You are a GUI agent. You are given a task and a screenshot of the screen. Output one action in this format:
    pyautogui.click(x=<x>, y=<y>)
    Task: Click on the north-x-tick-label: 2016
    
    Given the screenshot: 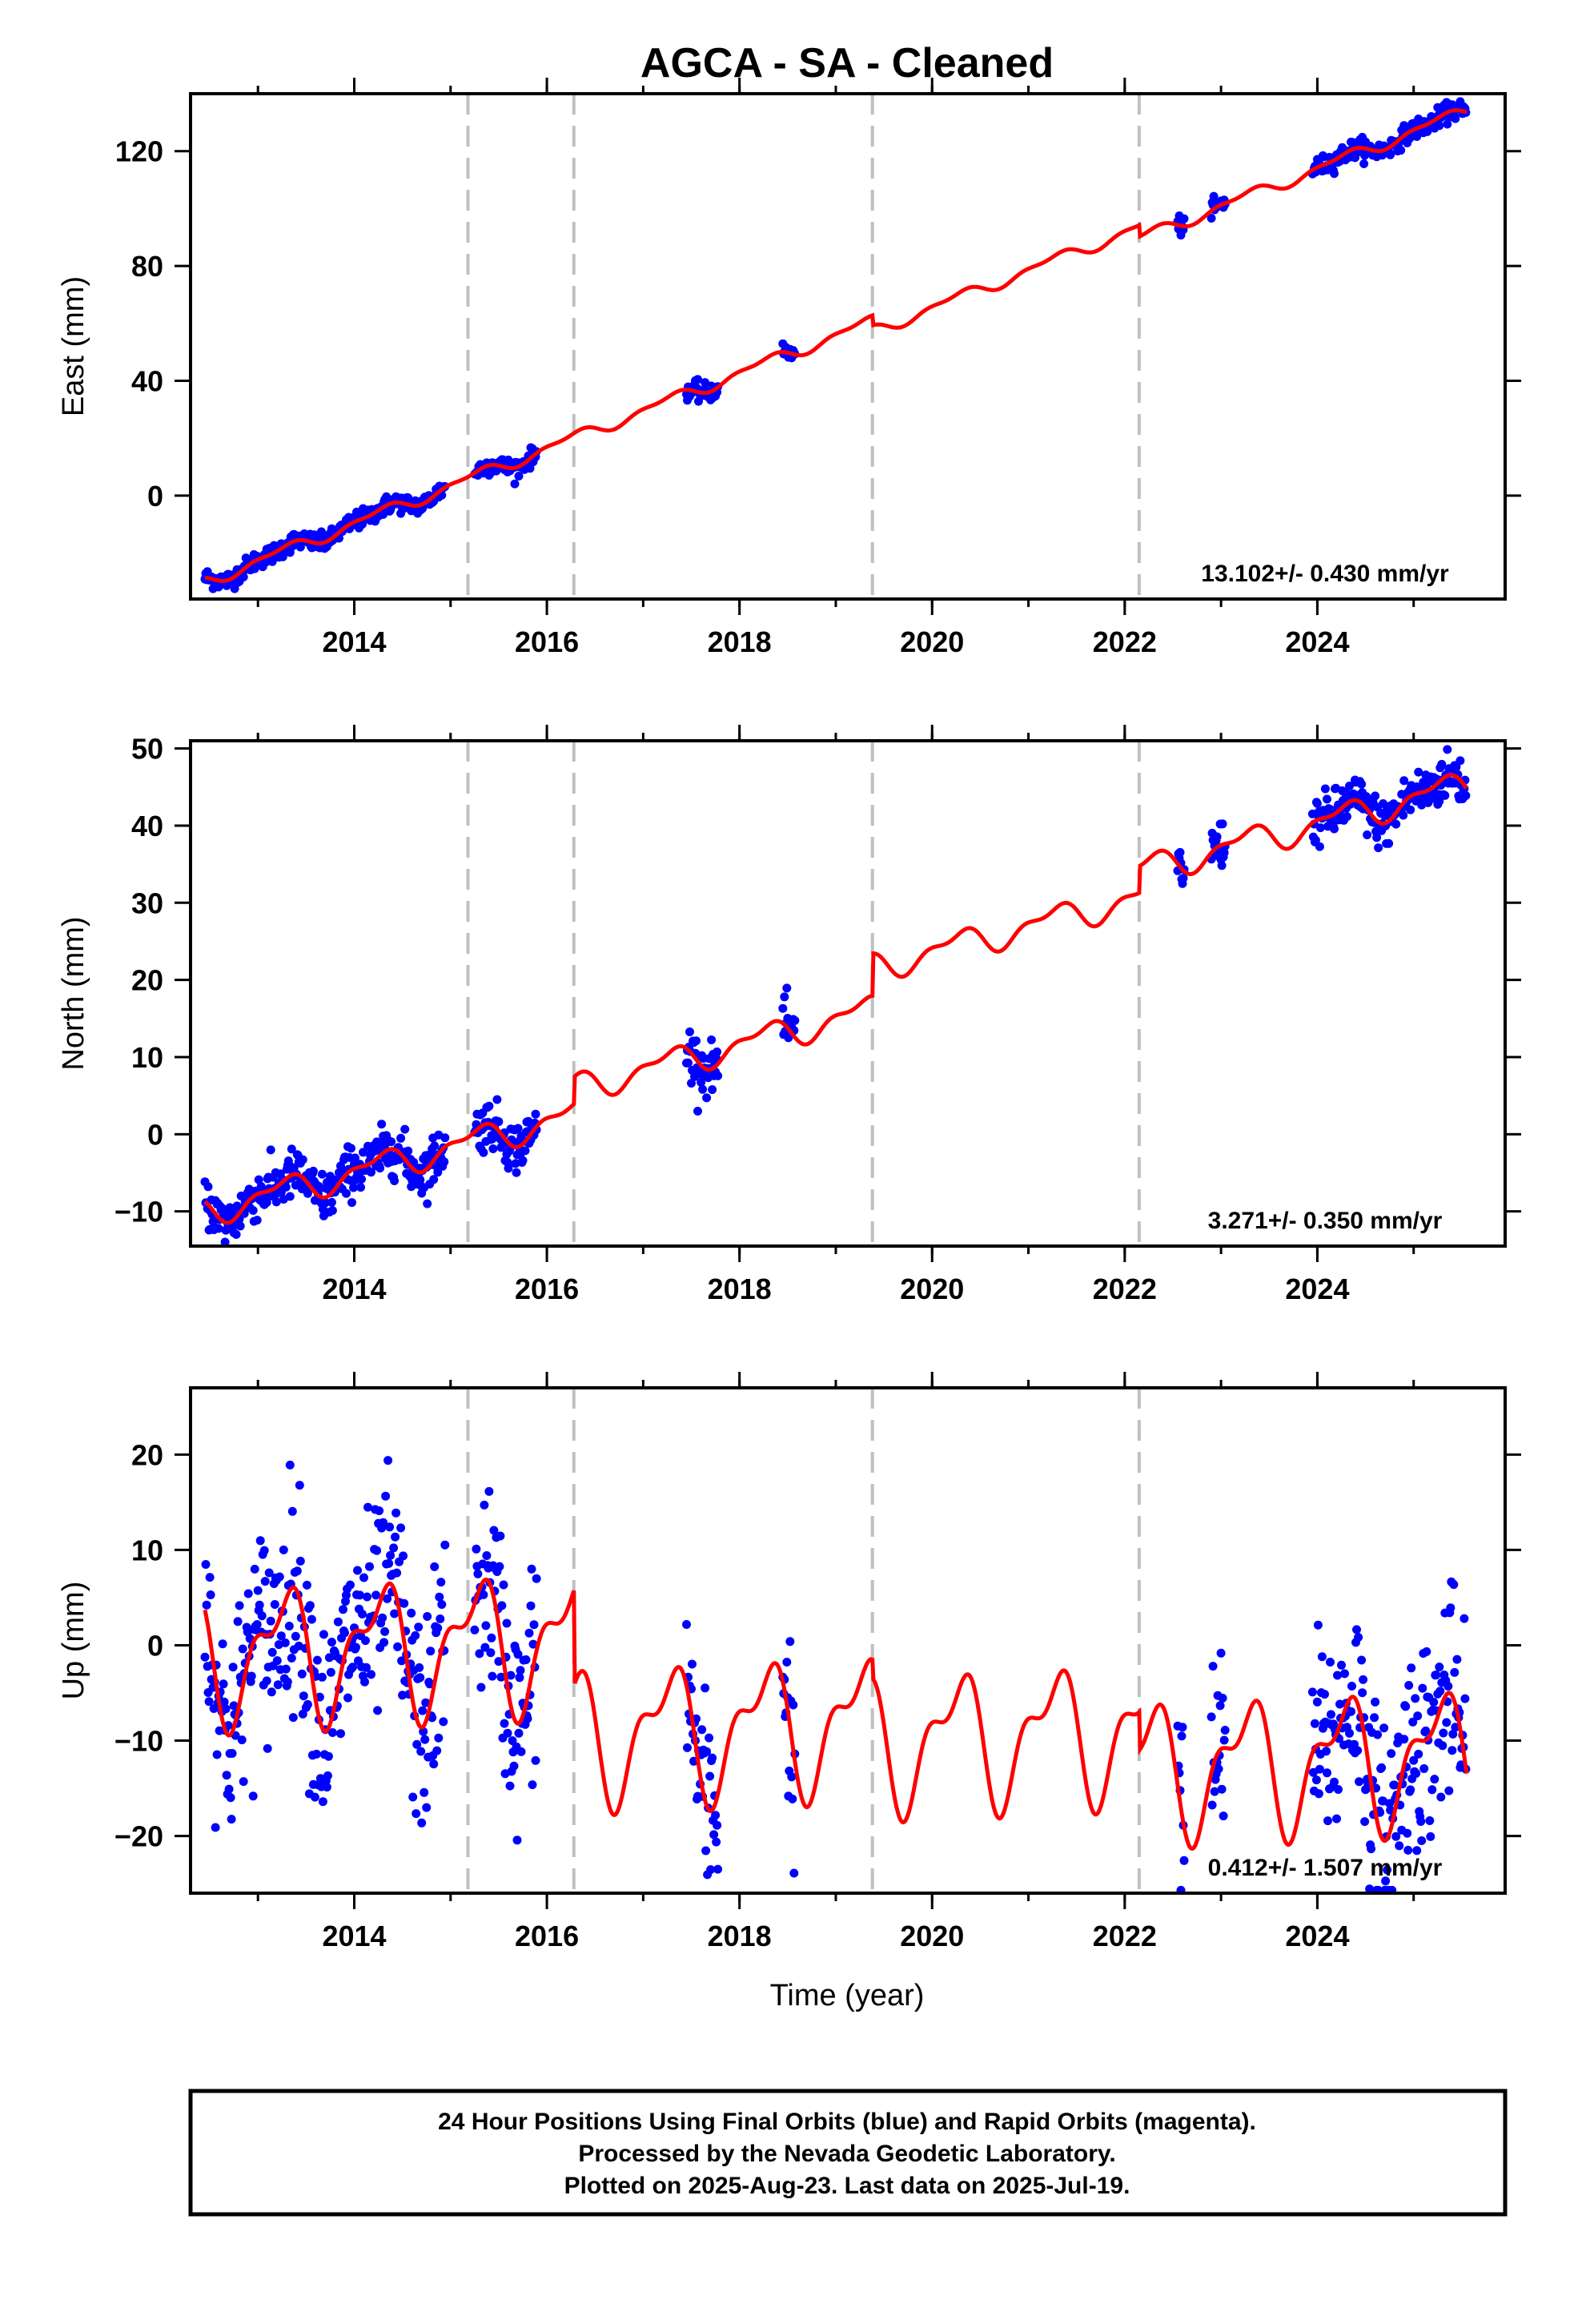 What is the action you would take?
    pyautogui.click(x=547, y=1289)
    